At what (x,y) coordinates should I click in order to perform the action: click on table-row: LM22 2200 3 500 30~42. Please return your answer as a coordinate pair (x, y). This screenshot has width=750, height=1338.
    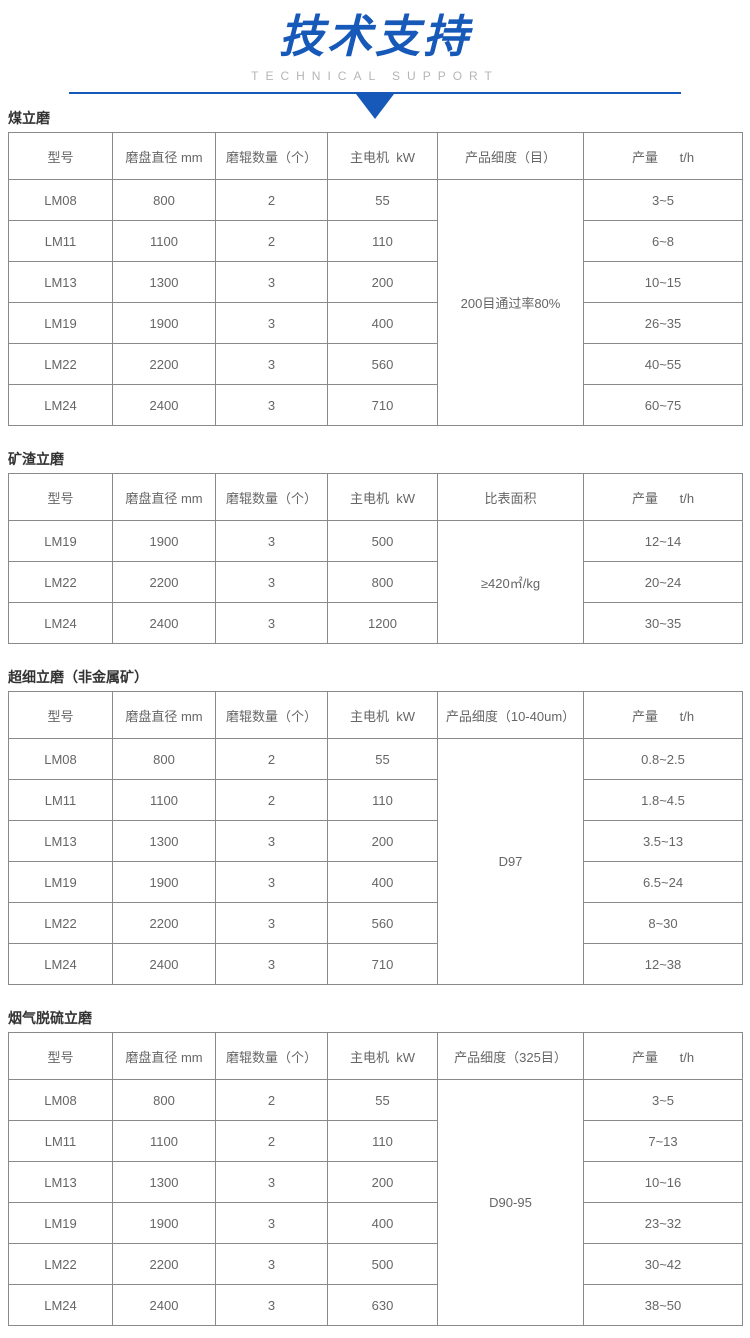
    Looking at the image, I should click on (375, 1264).